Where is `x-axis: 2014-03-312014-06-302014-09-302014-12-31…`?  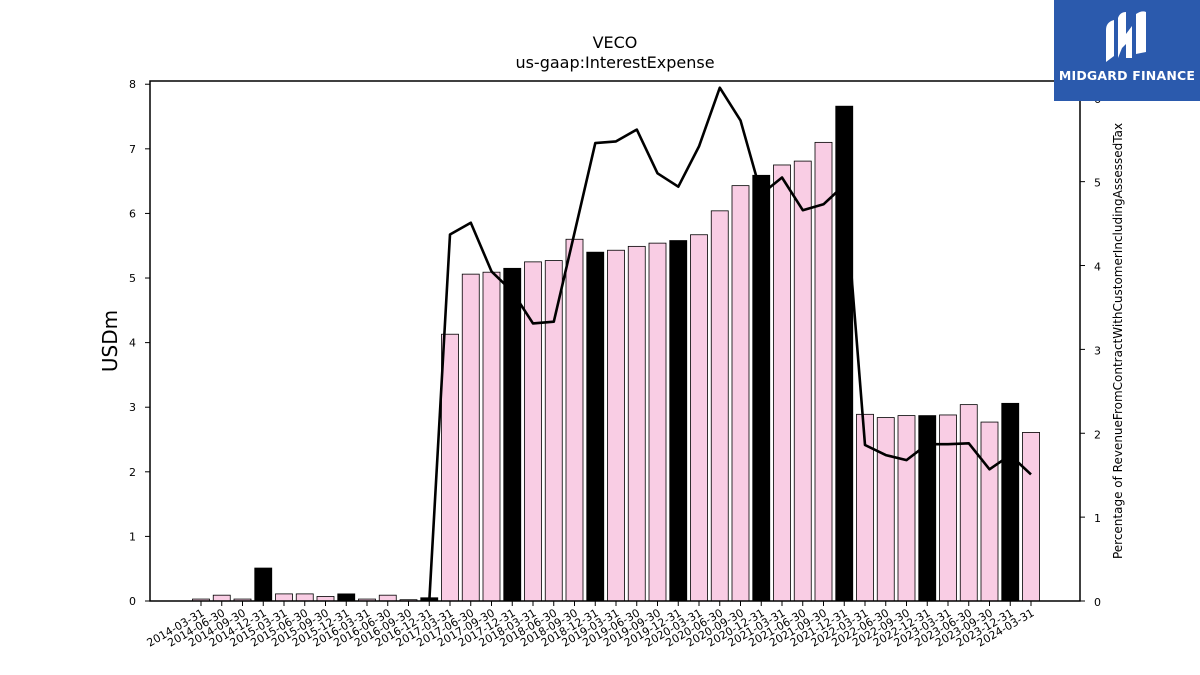
x-axis: 2014-03-312014-06-302014-09-302014-12-31… is located at coordinates (591, 625).